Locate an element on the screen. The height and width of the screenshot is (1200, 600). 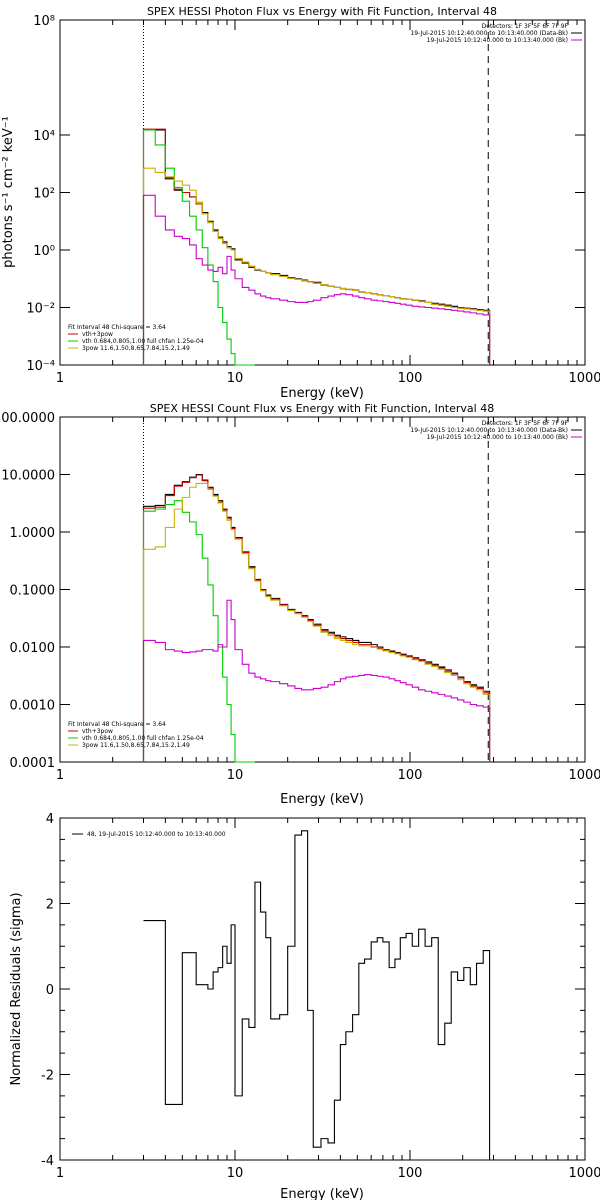
y-tick-label: 0.1000 is located at coordinates (33, 591).